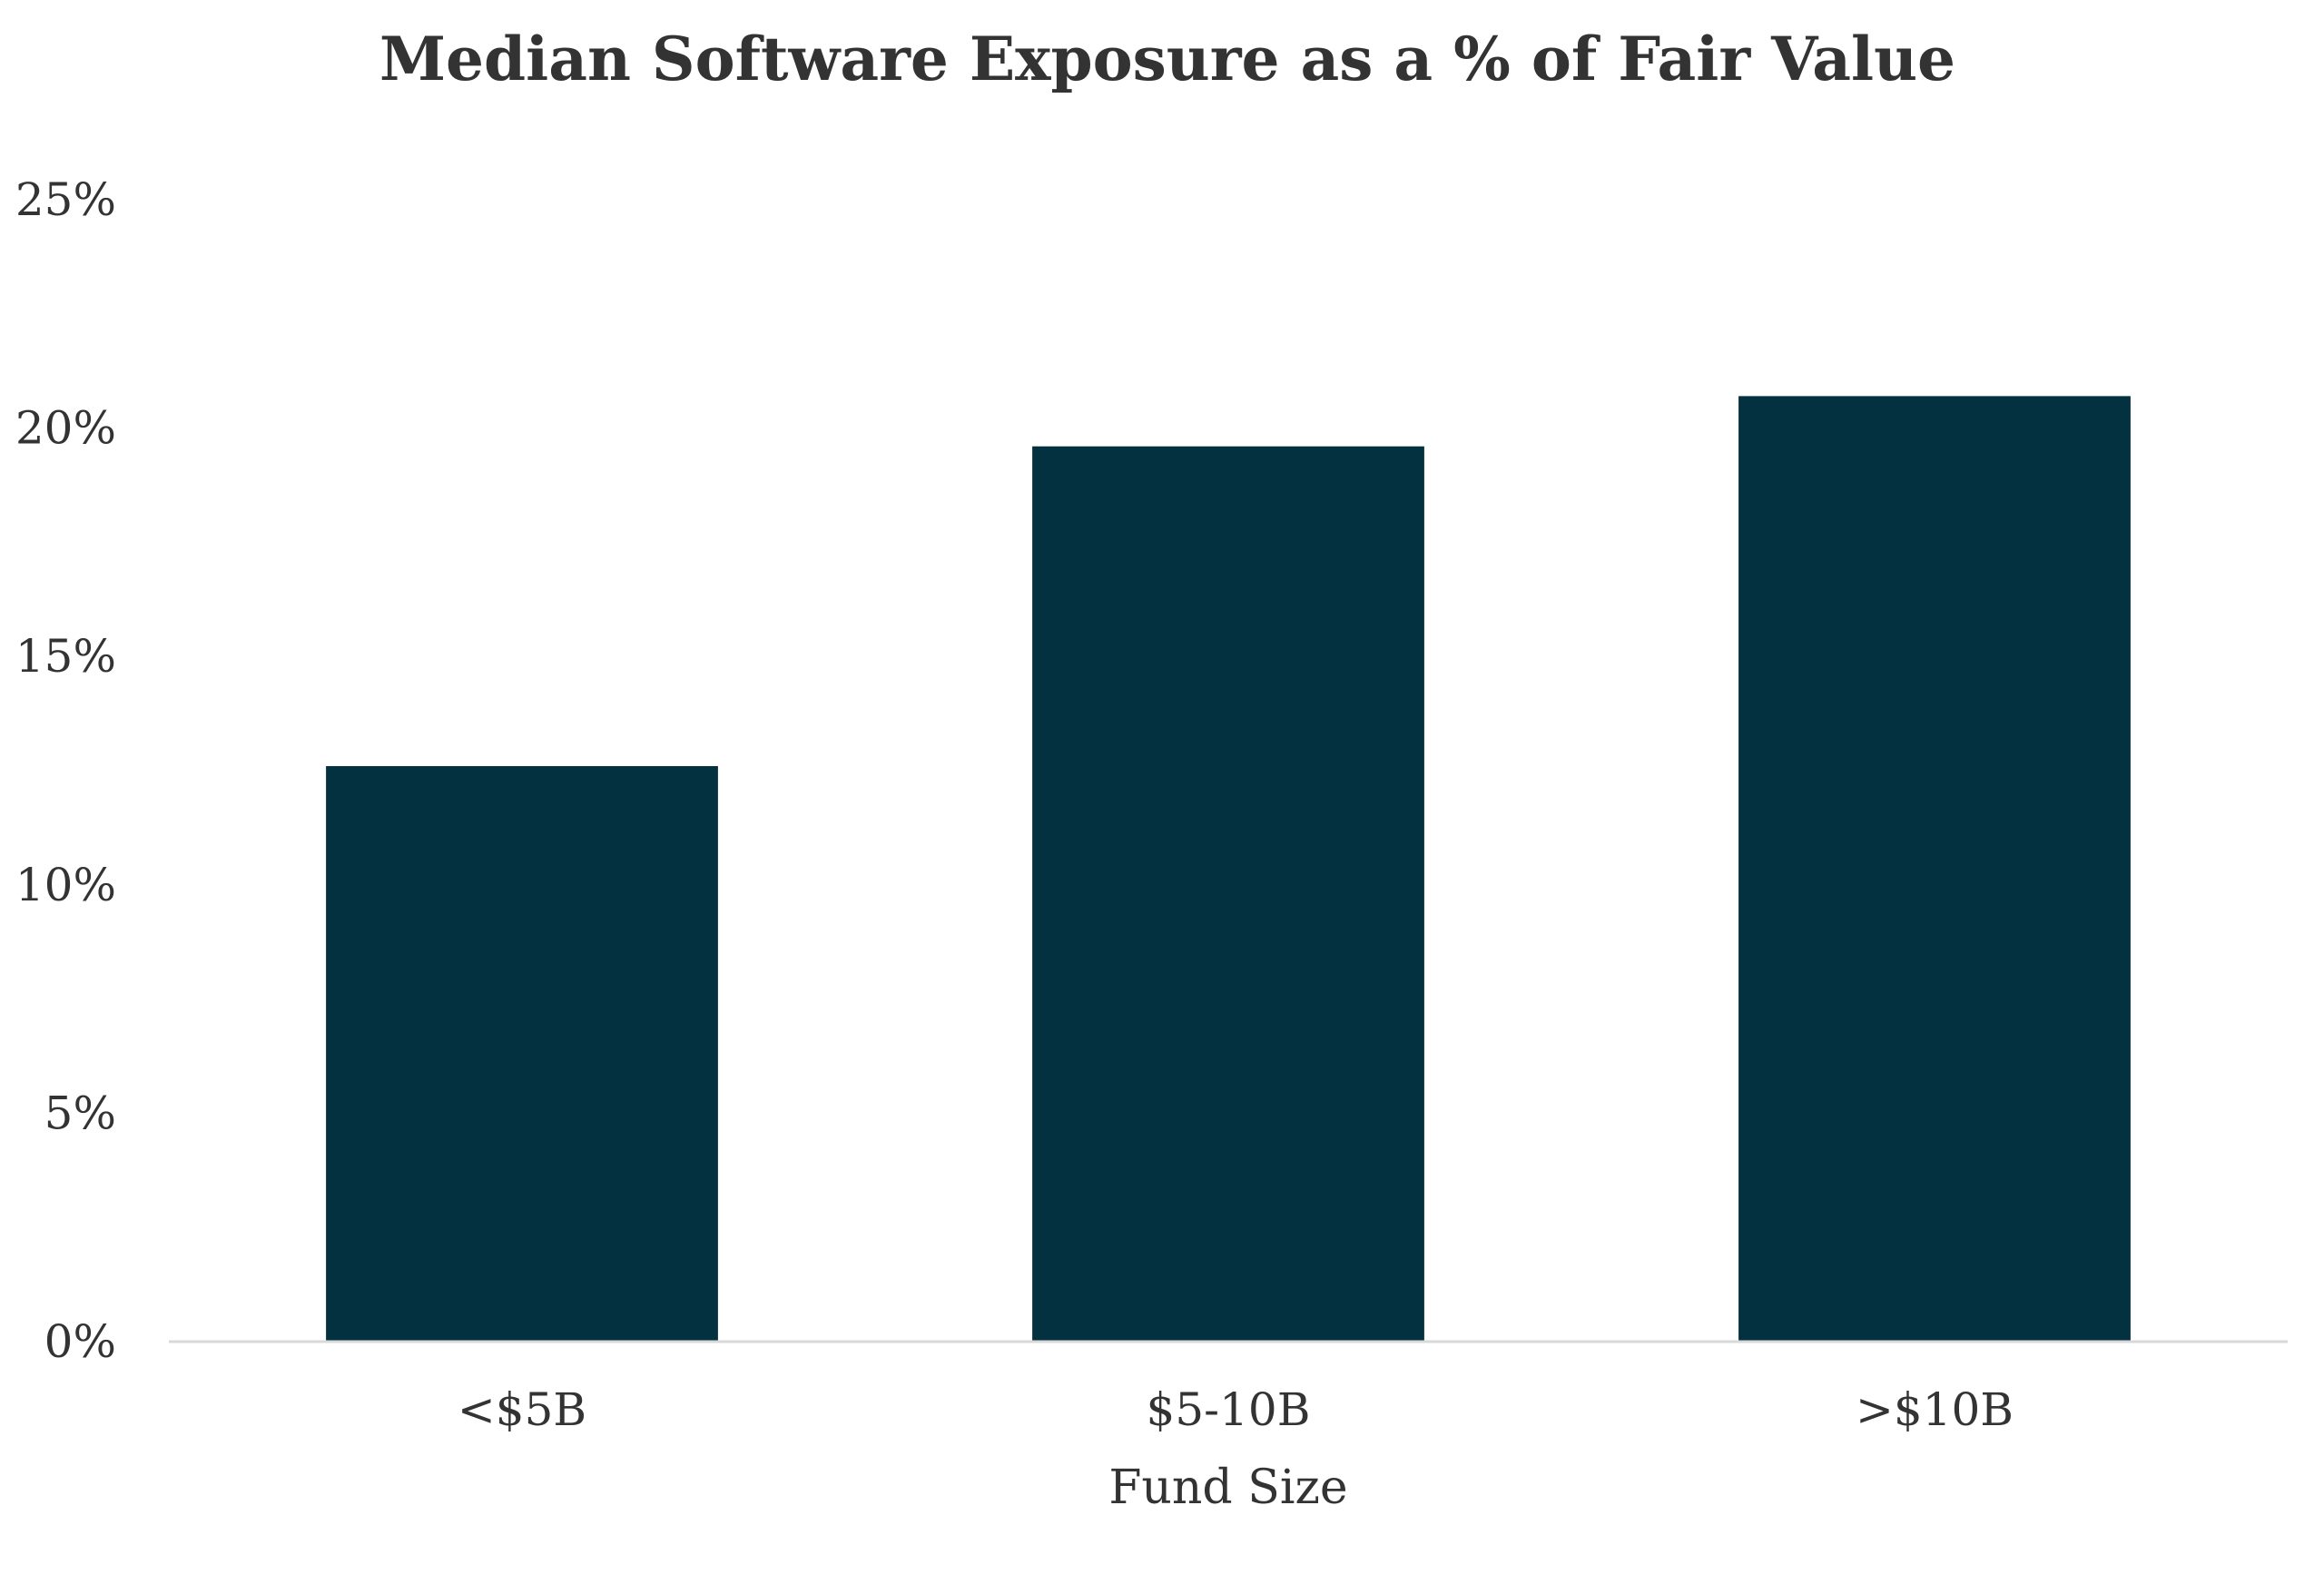 Image resolution: width=2324 pixels, height=1584 pixels. Describe the element at coordinates (1935, 1409) in the screenshot. I see `x-tick-label: >$10B` at that location.